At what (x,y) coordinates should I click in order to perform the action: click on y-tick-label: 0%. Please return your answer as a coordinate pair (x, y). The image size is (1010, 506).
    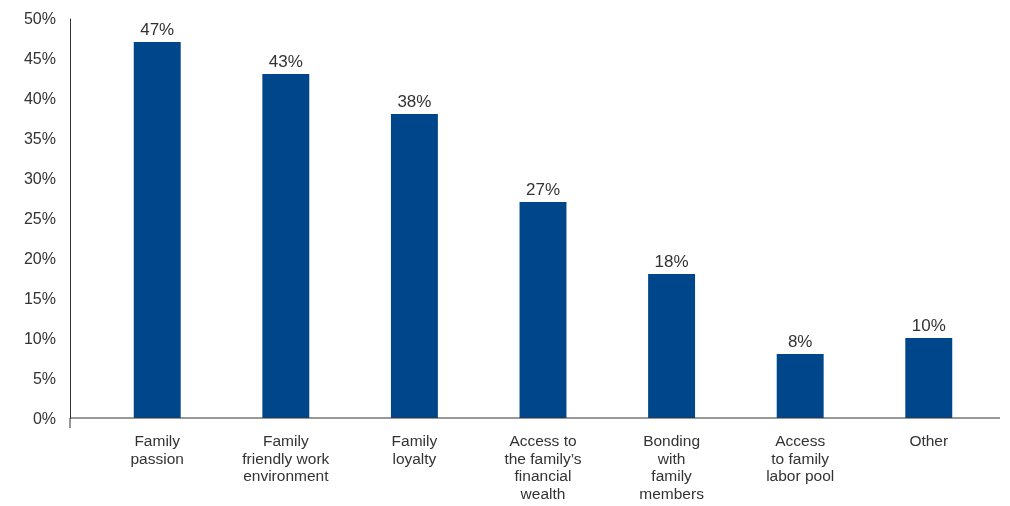
    Looking at the image, I should click on (44, 418).